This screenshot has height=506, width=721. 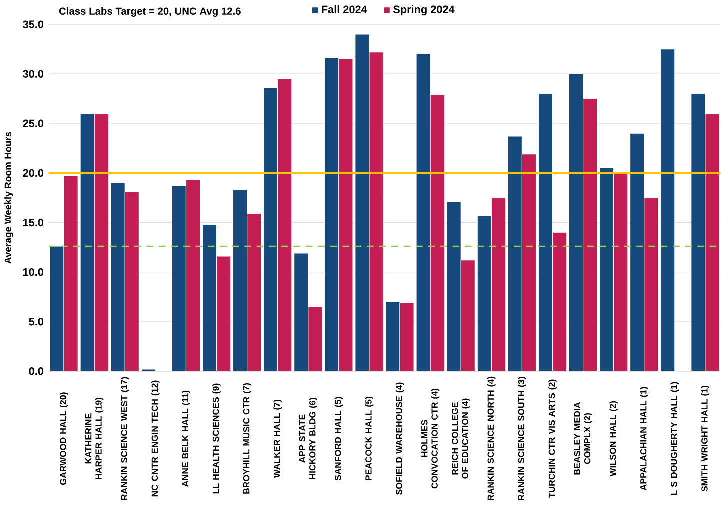 I want to click on y-tick-label: 20.0, so click(x=33, y=173).